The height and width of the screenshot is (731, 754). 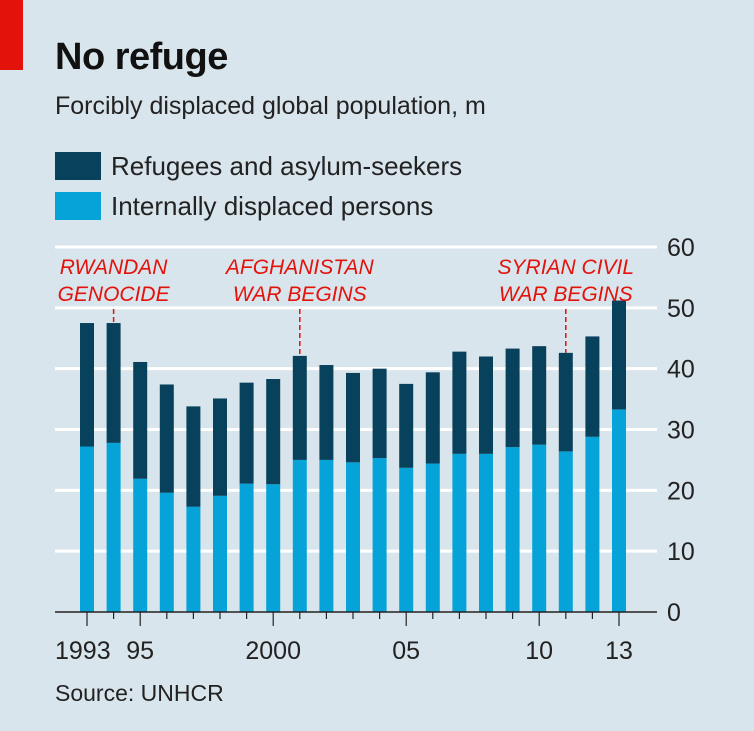 I want to click on x-tick-label: 05, so click(x=406, y=651).